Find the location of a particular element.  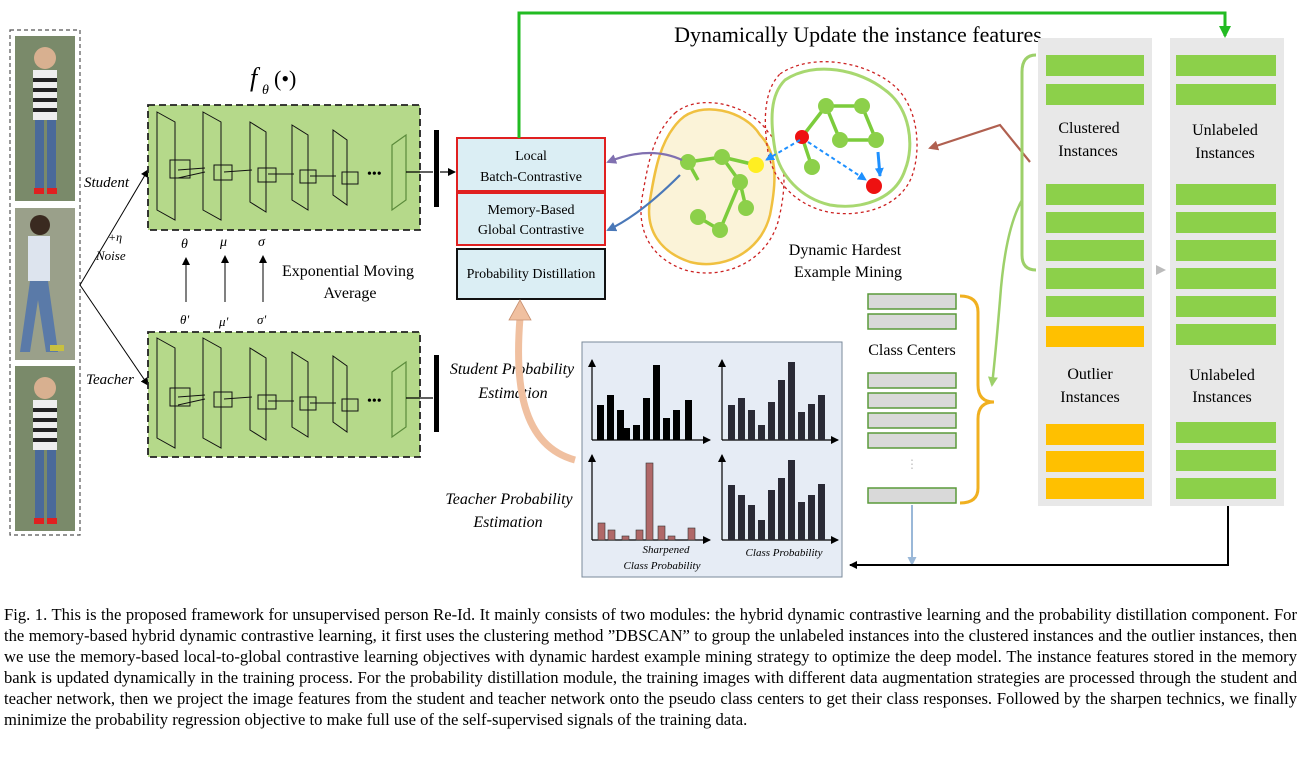

student-prob-chart is located at coordinates (649, 401).